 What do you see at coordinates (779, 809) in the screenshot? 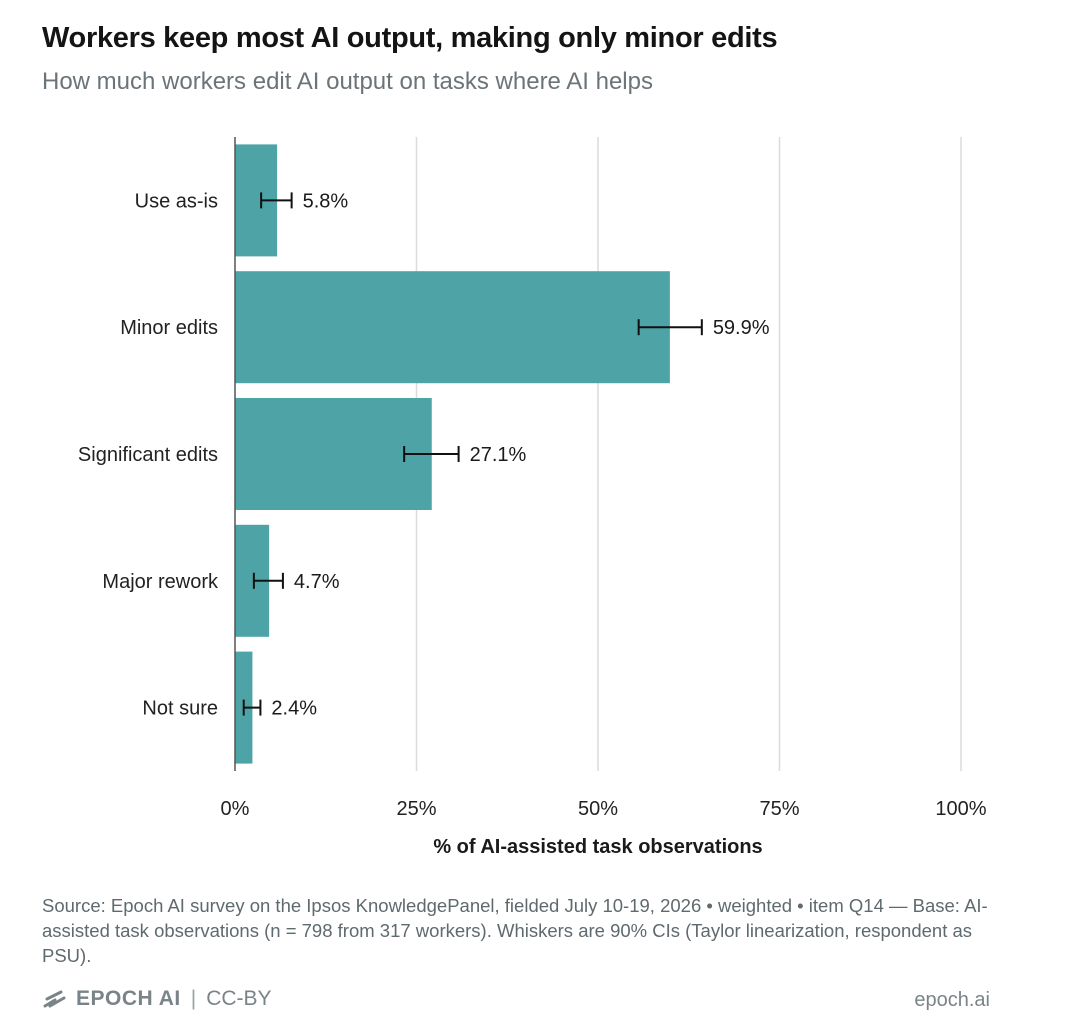
I see `x-tick-label: 75%` at bounding box center [779, 809].